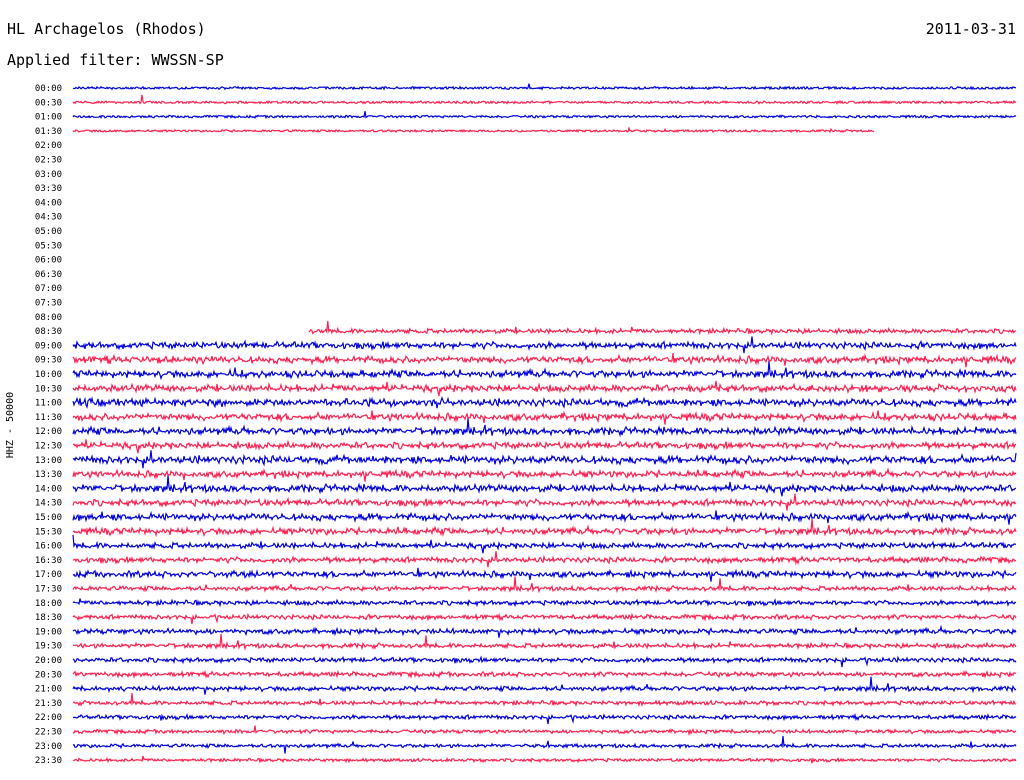 The height and width of the screenshot is (780, 1024). Describe the element at coordinates (48, 704) in the screenshot. I see `tick-label: 21:30` at that location.